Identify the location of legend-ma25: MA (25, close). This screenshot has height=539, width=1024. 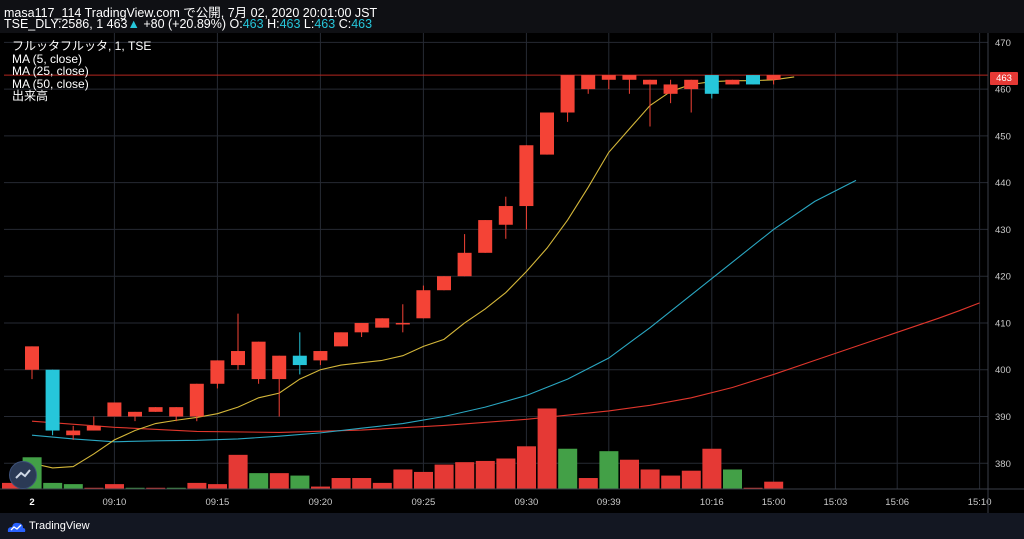
(50, 71).